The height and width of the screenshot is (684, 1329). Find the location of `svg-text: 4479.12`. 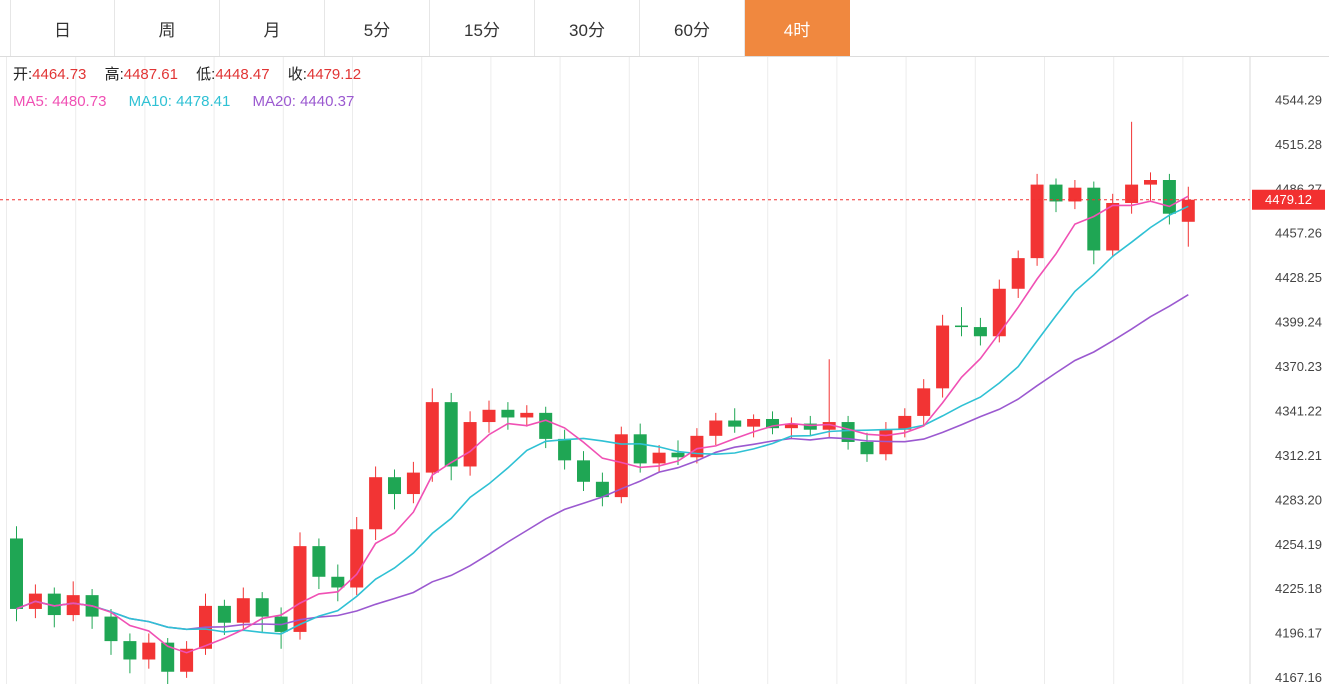

svg-text: 4479.12 is located at coordinates (1288, 199).